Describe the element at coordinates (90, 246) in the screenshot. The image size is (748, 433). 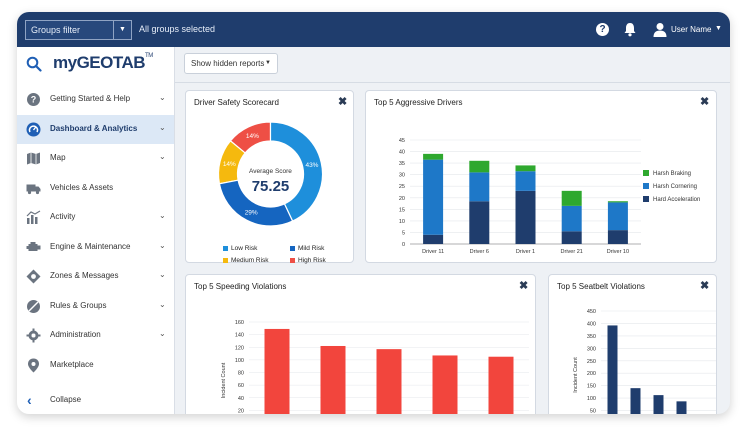
I see `sidebar-item-label: Engine & Maintenance` at that location.